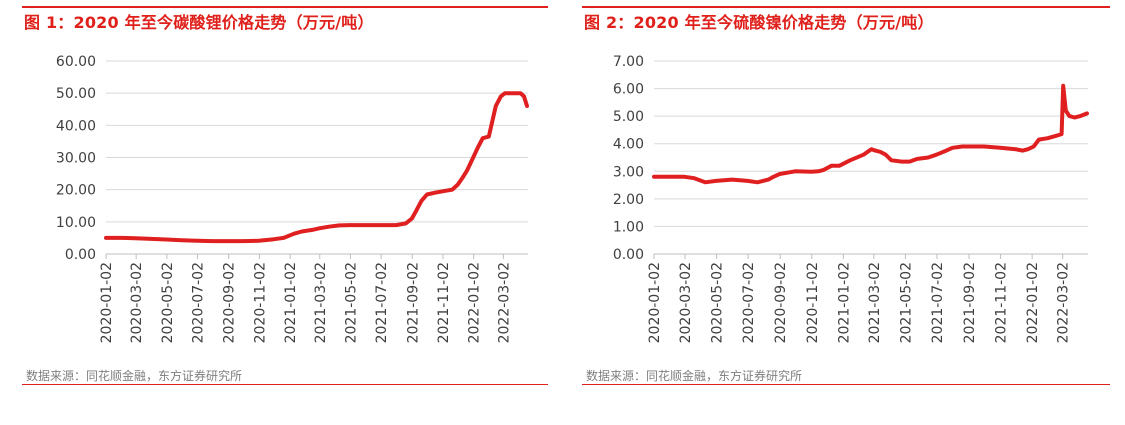  I want to click on y-tick-label: 30.00, so click(76, 159).